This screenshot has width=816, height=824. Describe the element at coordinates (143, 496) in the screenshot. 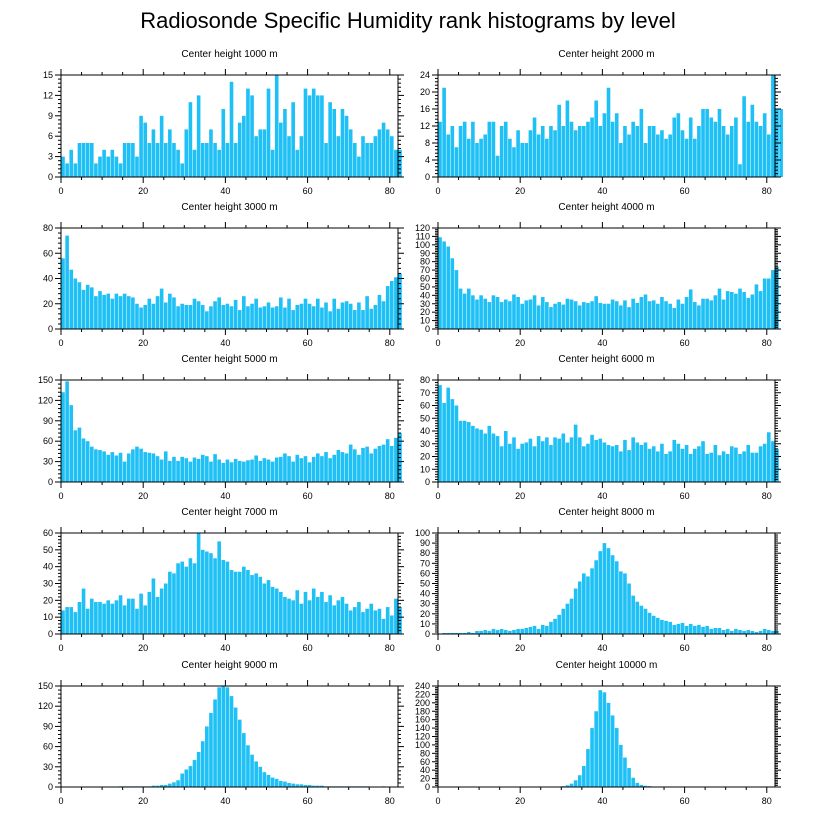

I see `x-tick-label: 20` at that location.